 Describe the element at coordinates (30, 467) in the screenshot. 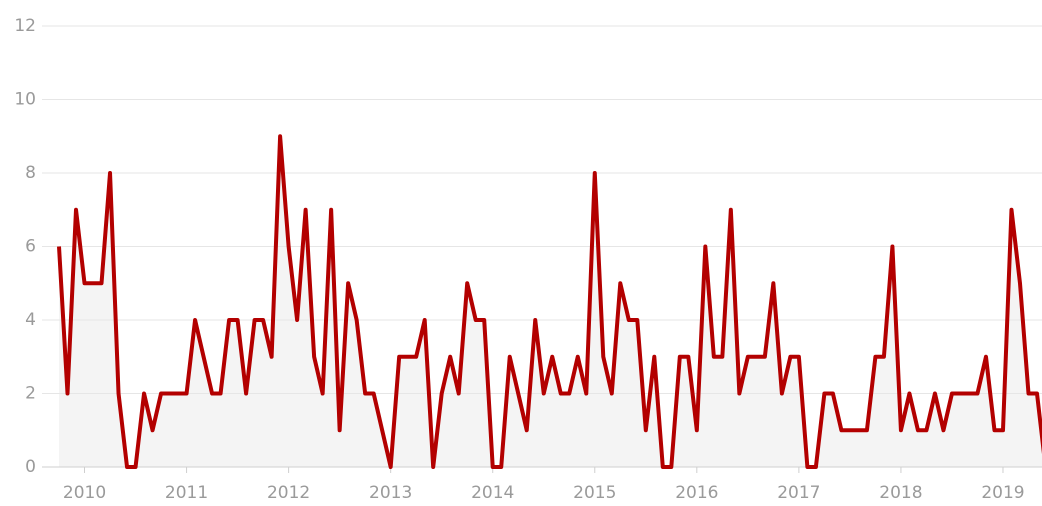

I see `y-tick-label: 0` at that location.